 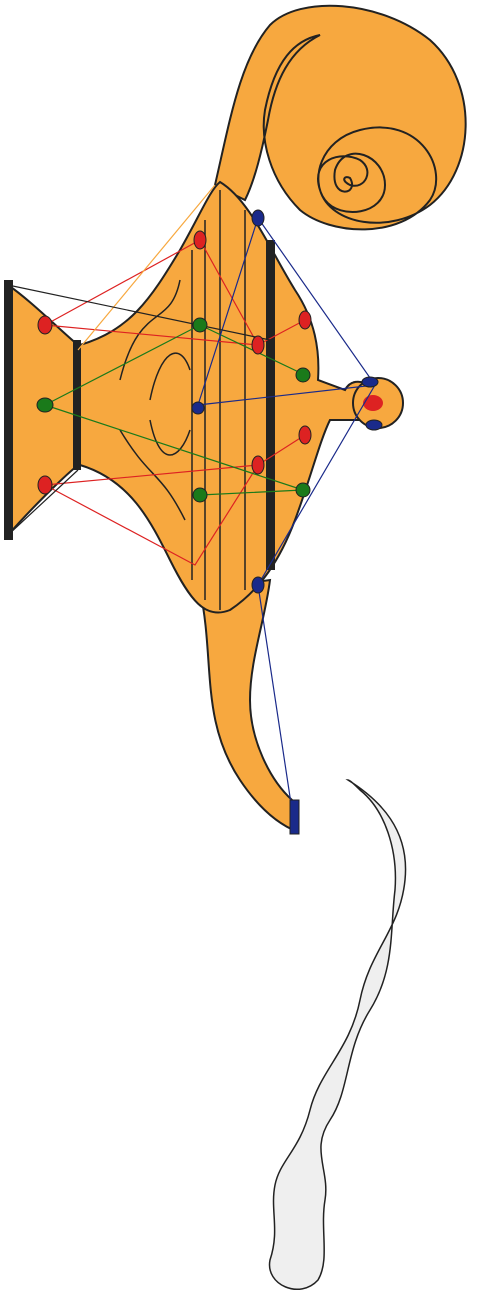 What do you see at coordinates (270, 405) in the screenshot?
I see `body-bar` at bounding box center [270, 405].